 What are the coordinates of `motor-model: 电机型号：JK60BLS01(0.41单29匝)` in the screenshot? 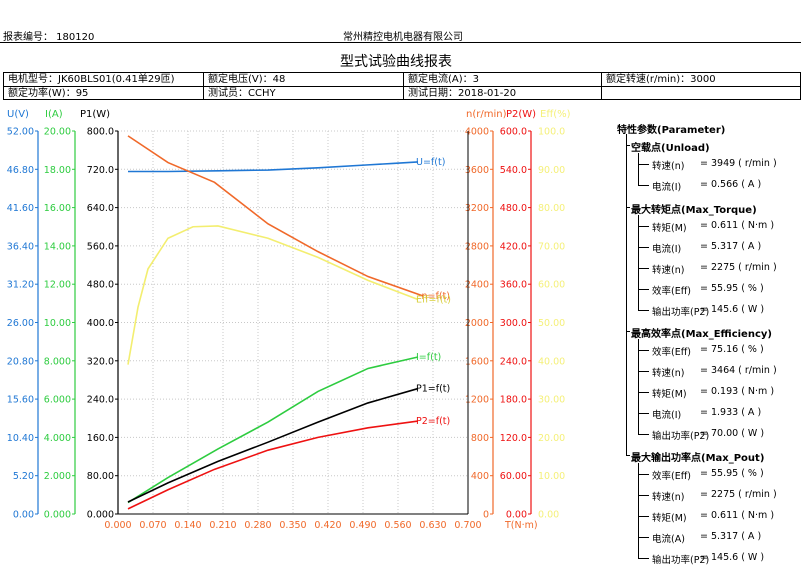 It's located at (91, 79).